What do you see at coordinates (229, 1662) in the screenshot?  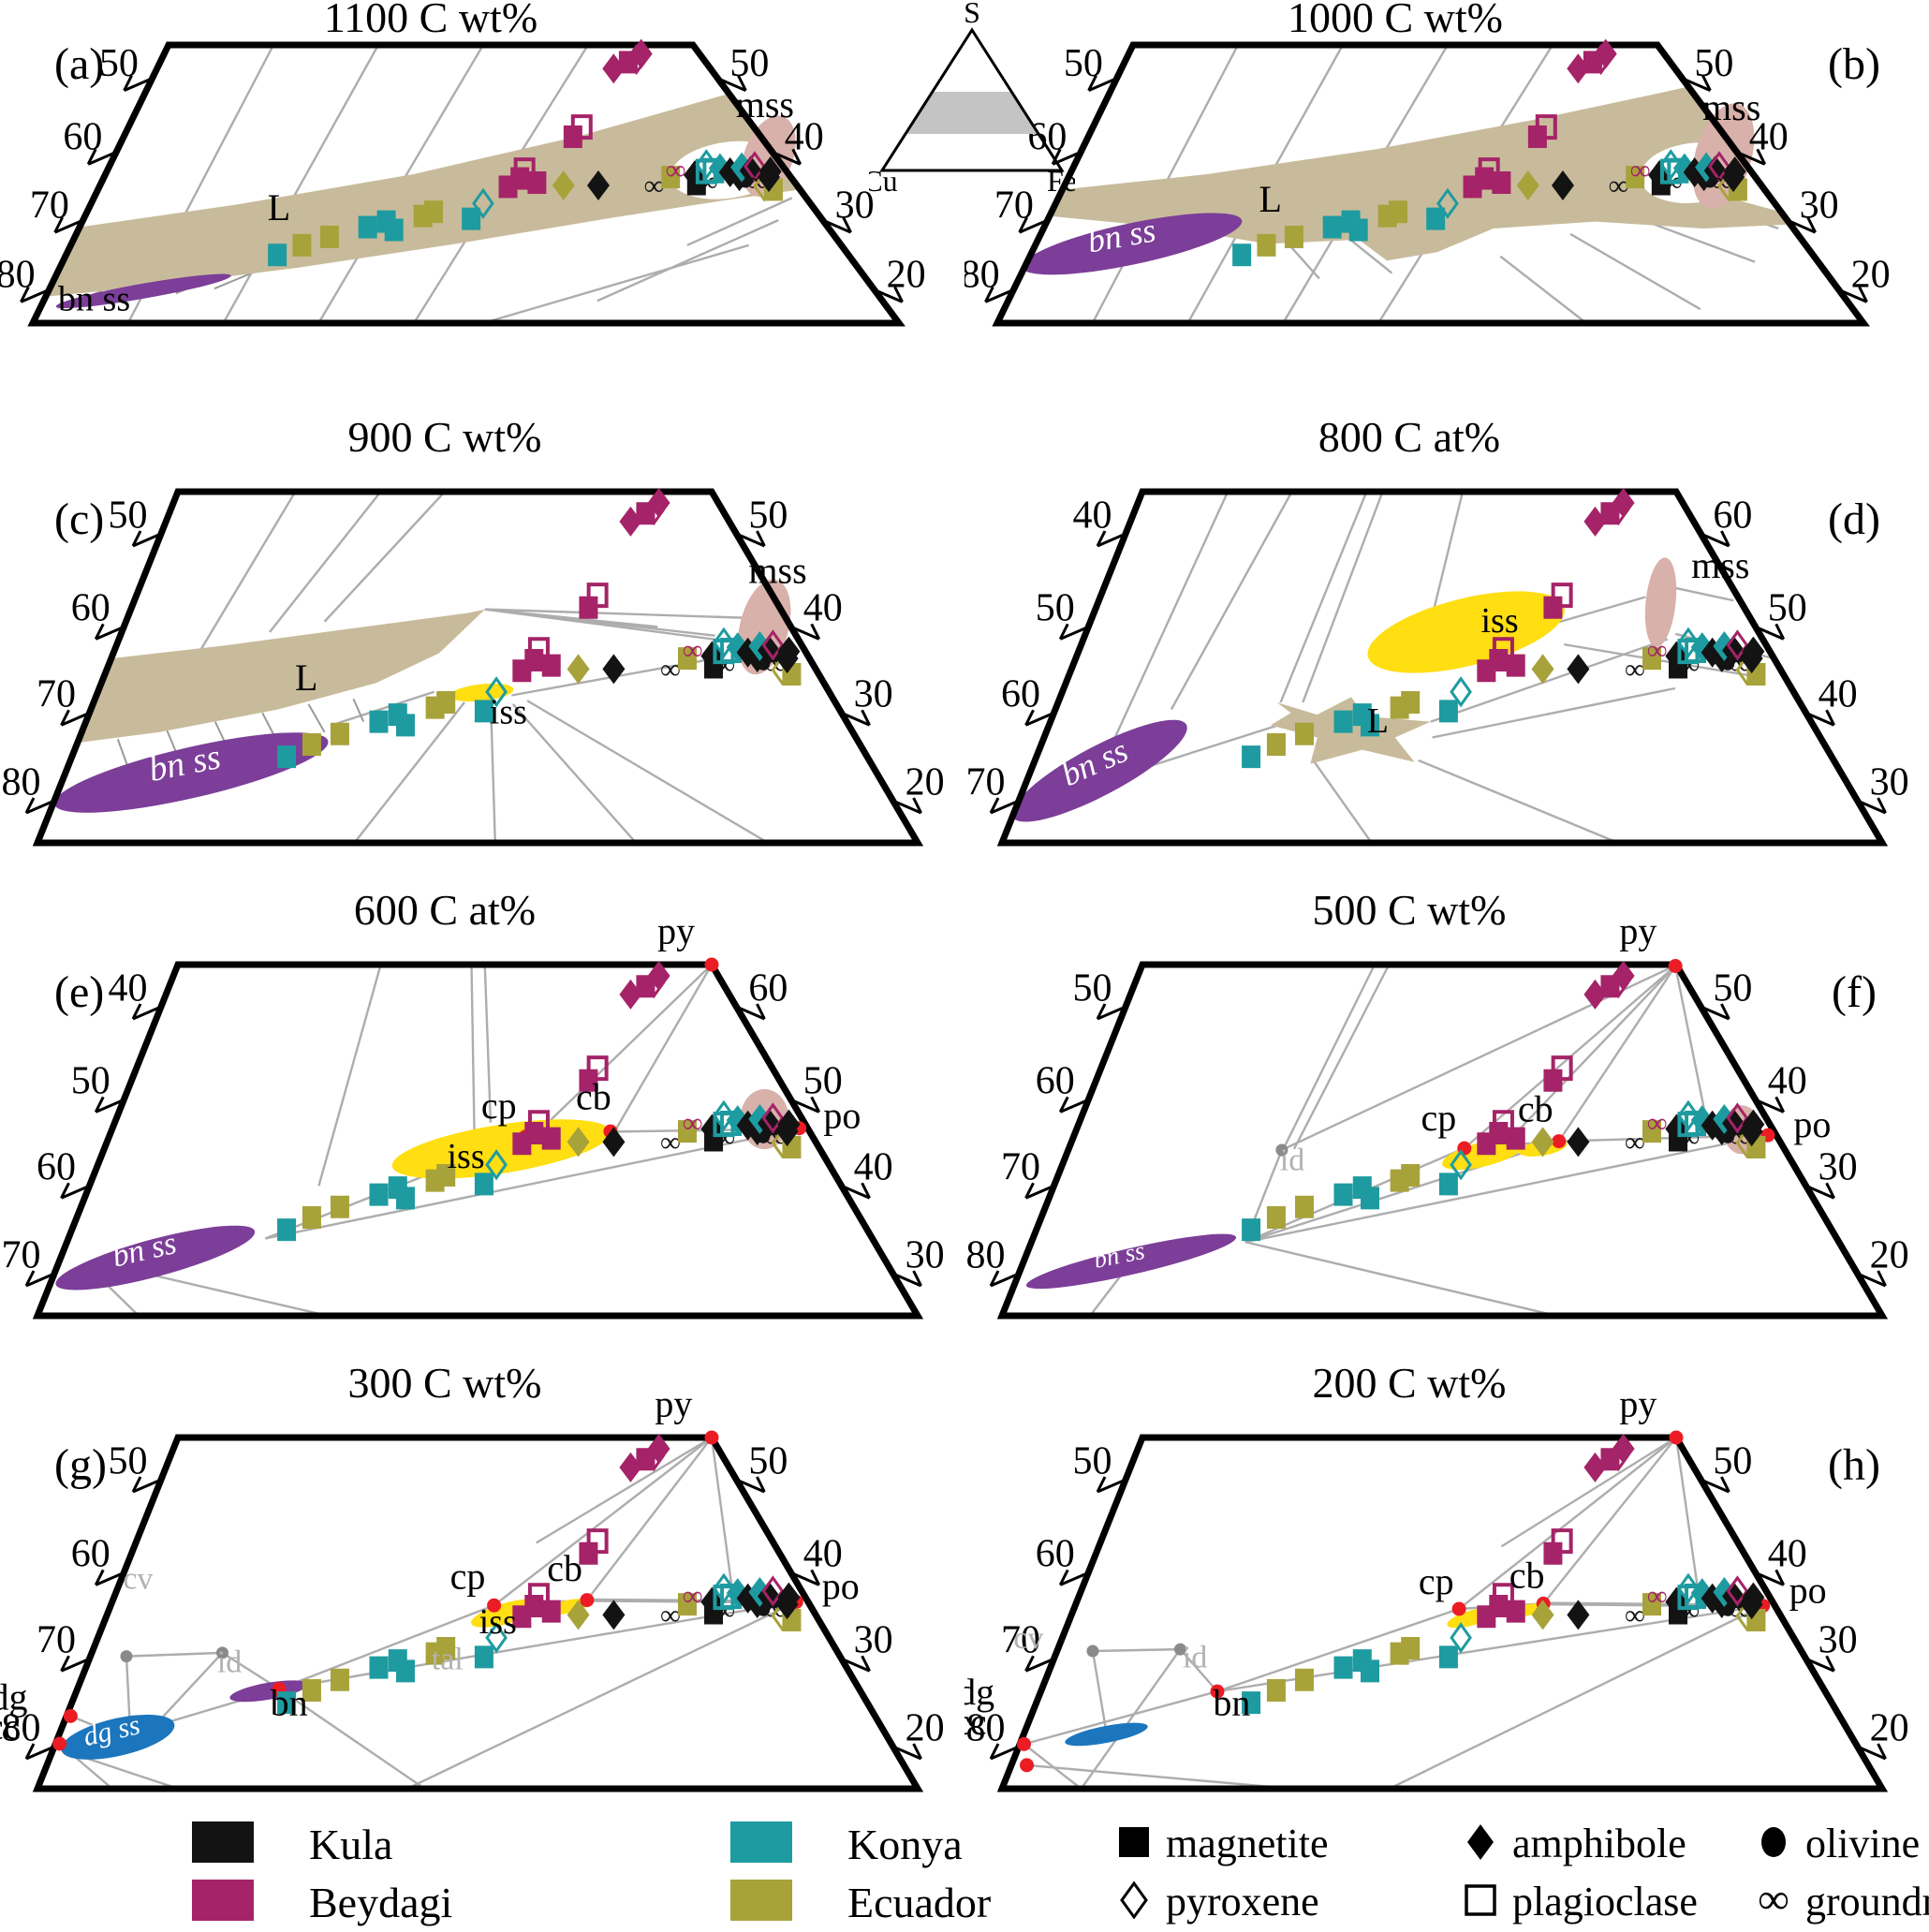 I see `phase-label-id: id` at bounding box center [229, 1662].